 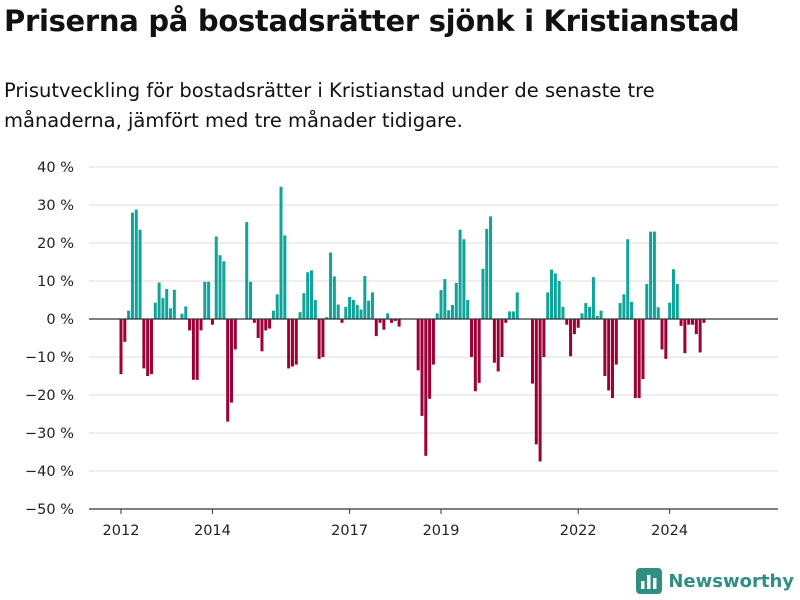 What do you see at coordinates (60, 320) in the screenshot?
I see `y-tick-label: 0 %` at bounding box center [60, 320].